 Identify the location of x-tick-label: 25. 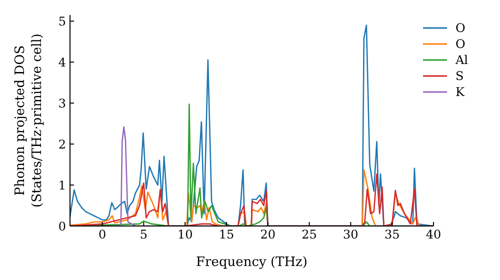
(309, 235).